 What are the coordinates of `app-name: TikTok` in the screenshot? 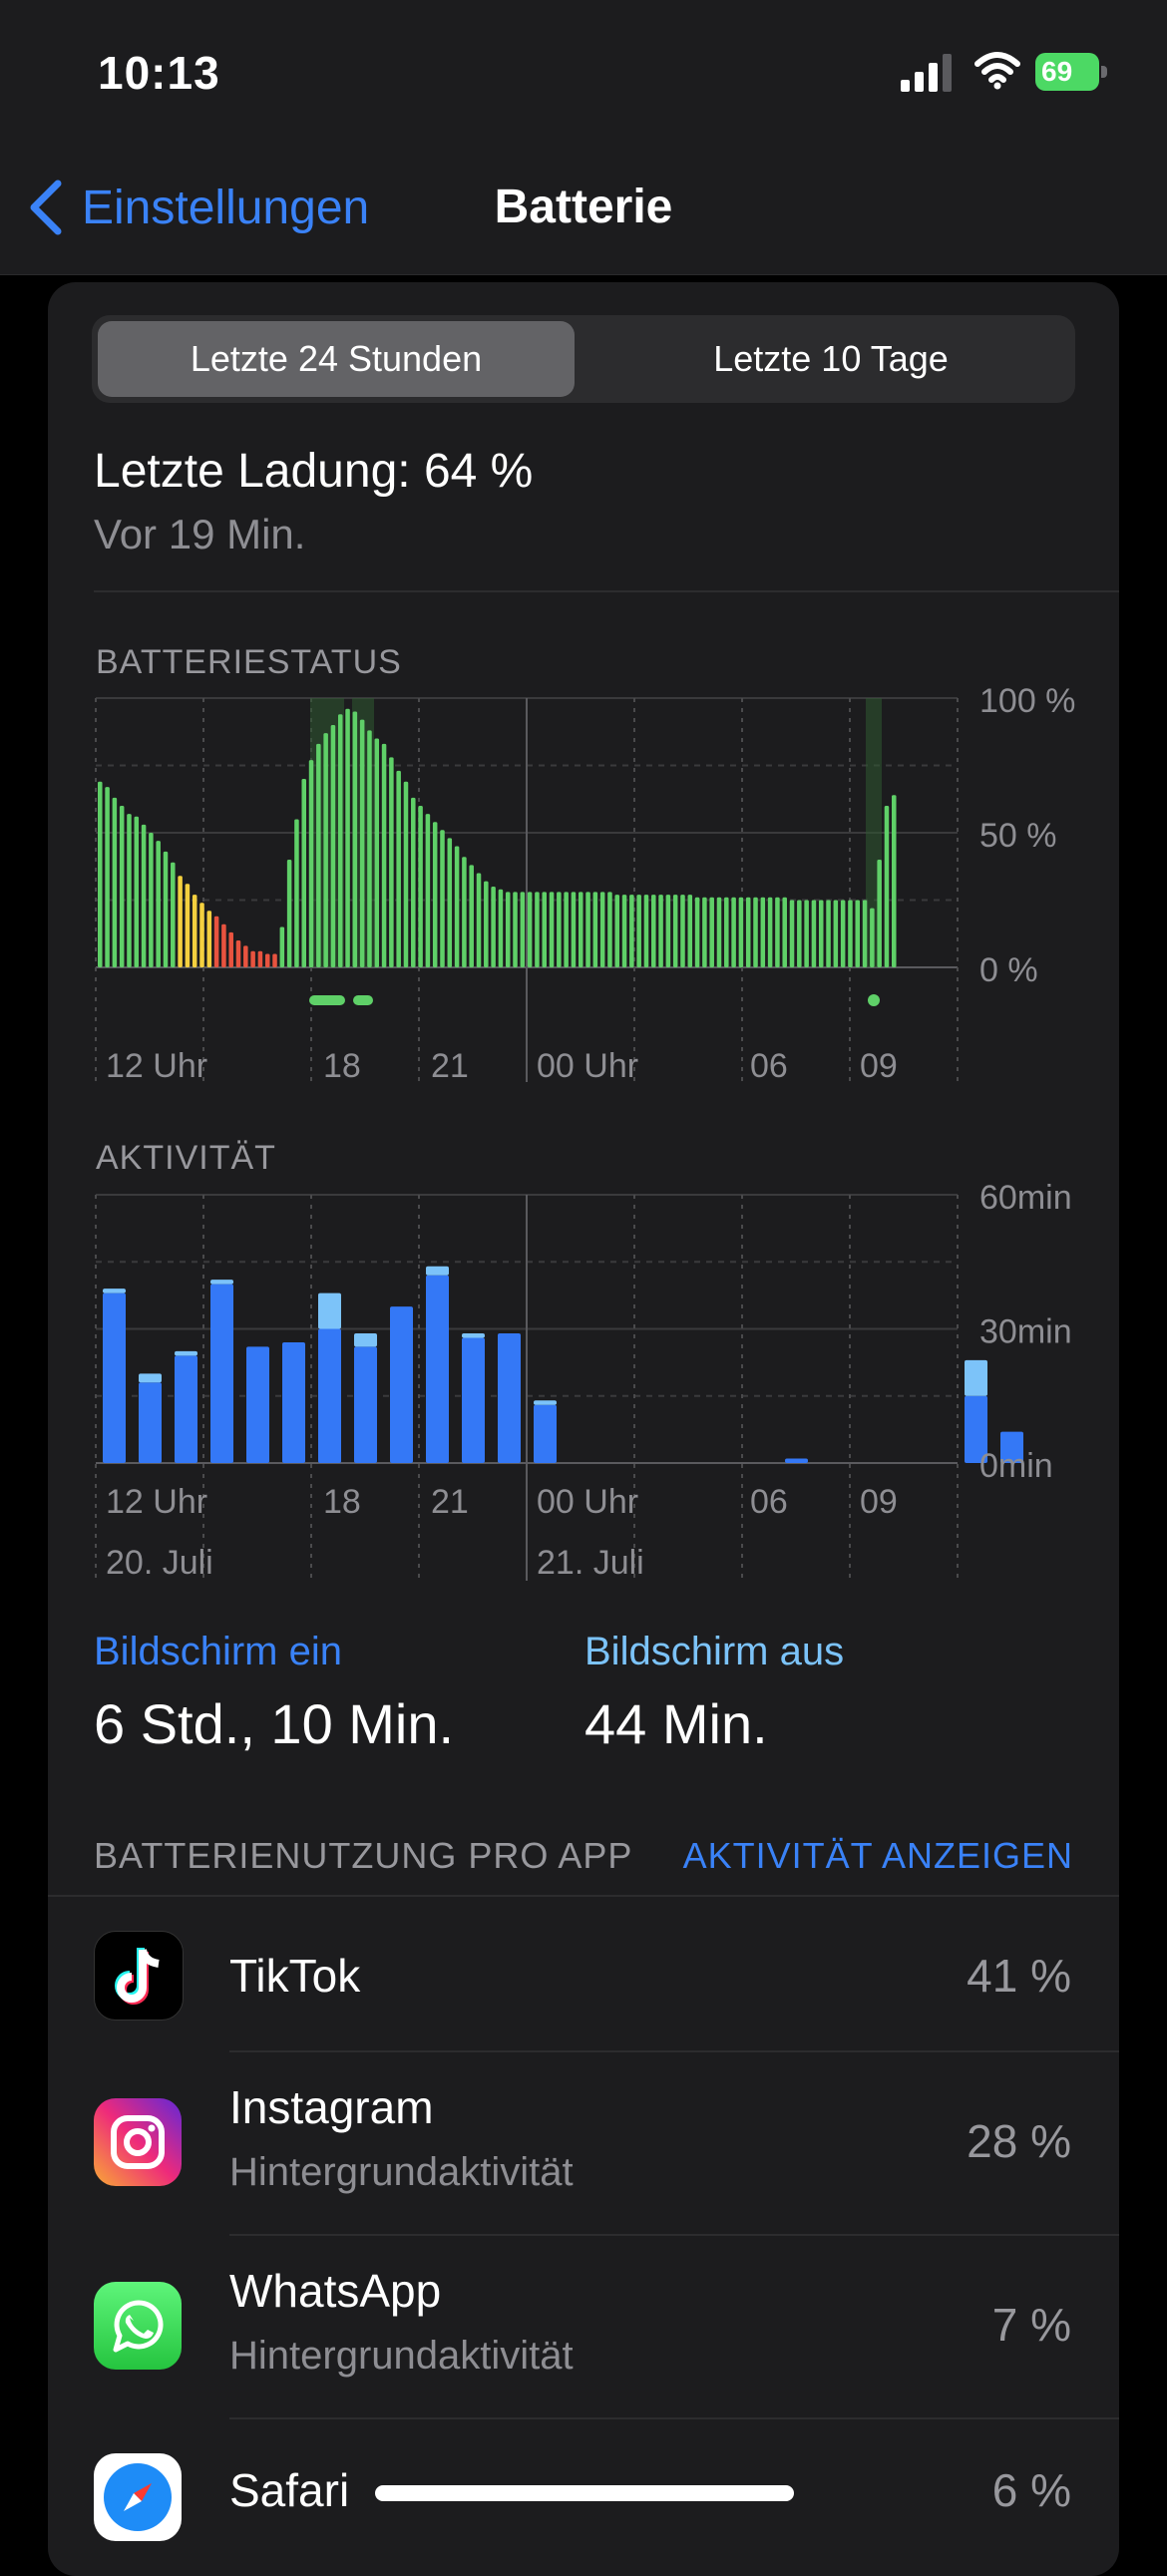 It's located at (295, 1976).